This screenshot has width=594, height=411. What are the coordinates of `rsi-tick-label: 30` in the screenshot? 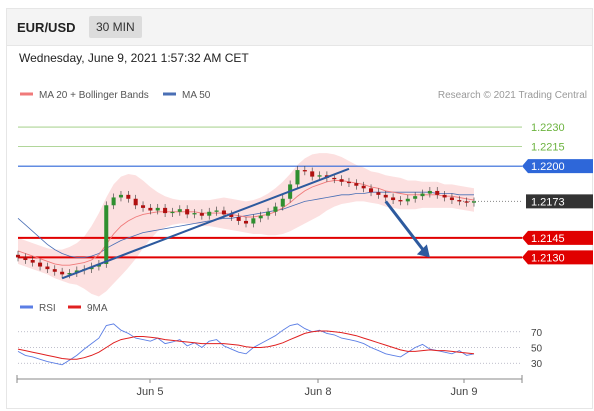 It's located at (537, 364).